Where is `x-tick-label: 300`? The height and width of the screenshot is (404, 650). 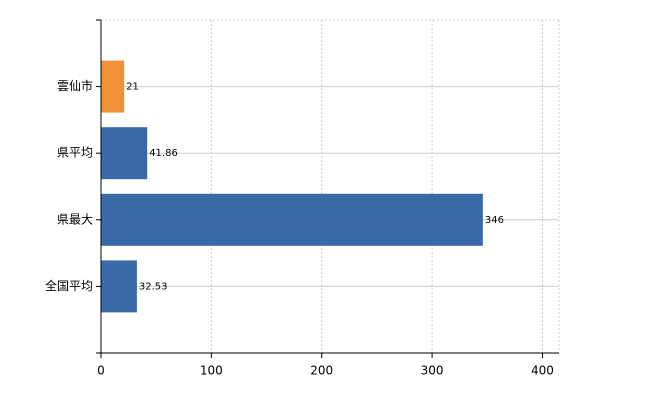
x-tick-label: 300 is located at coordinates (432, 371).